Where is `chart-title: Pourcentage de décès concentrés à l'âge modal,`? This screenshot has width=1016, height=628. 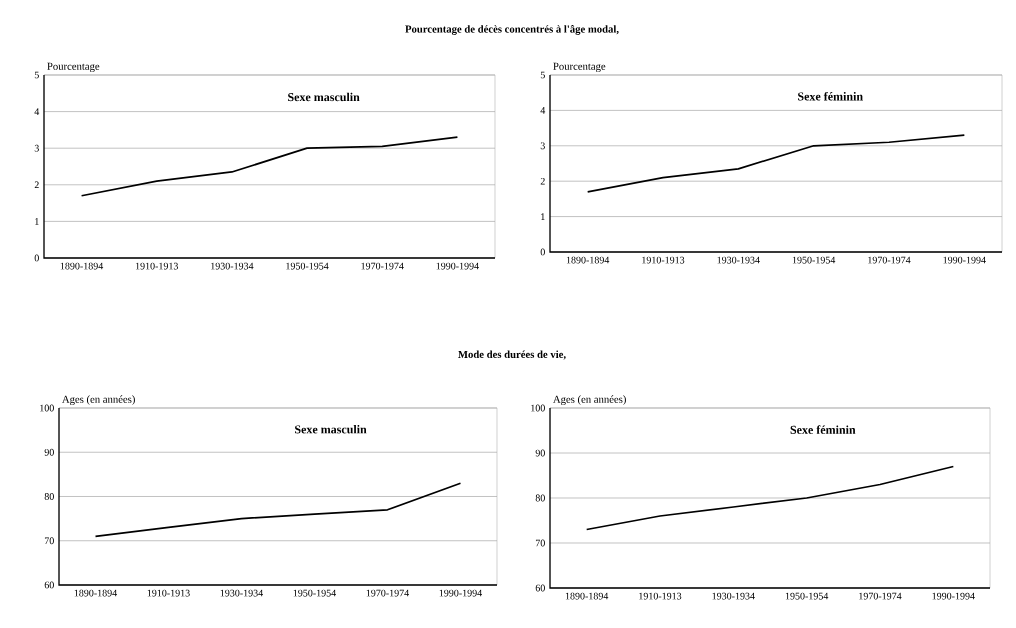 chart-title: Pourcentage de décès concentrés à l'âge modal, is located at coordinates (512, 30).